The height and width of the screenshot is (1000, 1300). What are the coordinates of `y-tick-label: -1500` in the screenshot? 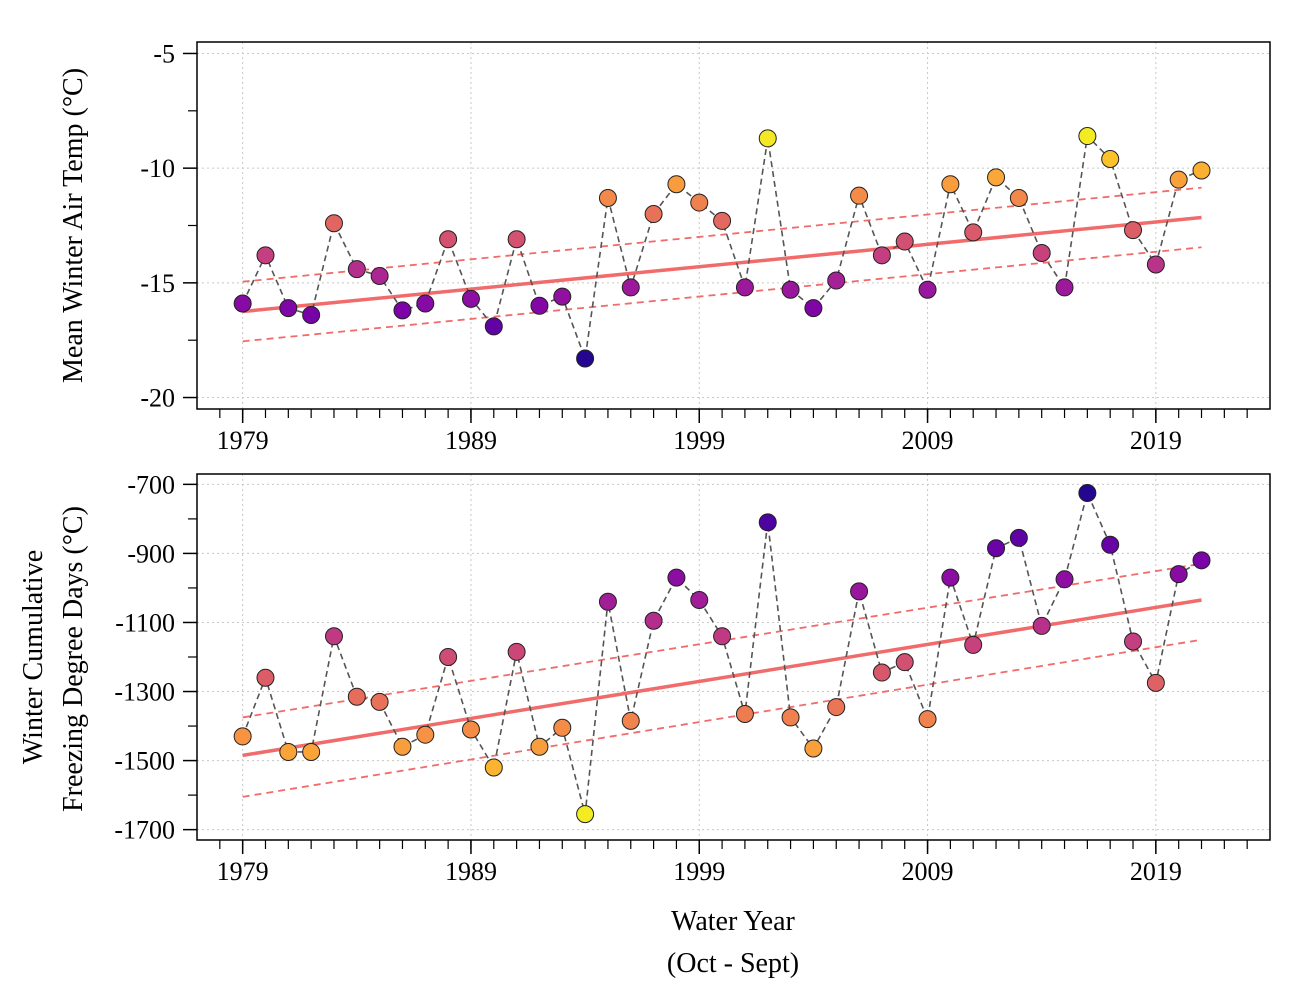 It's located at (144, 761).